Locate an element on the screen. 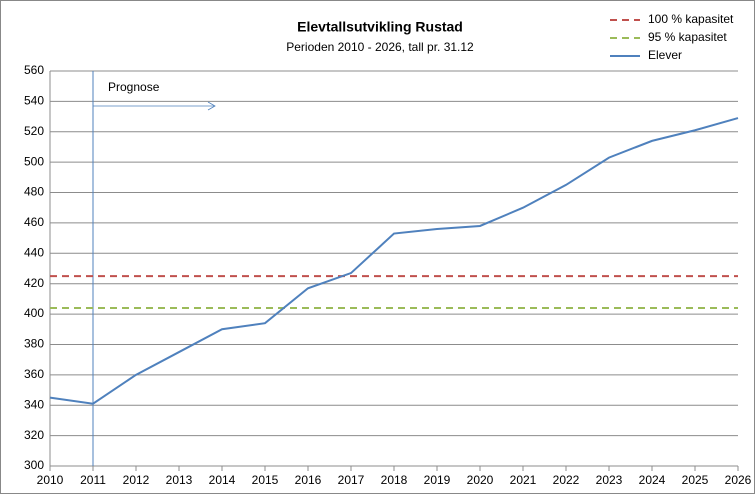 The width and height of the screenshot is (755, 494). y-tick-label: 420 is located at coordinates (34, 283).